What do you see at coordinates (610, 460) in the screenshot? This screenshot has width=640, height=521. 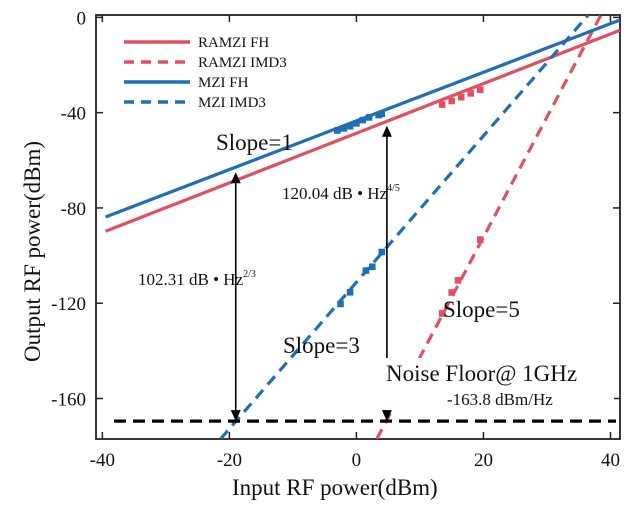 I see `x-tick-label-4: 40` at bounding box center [610, 460].